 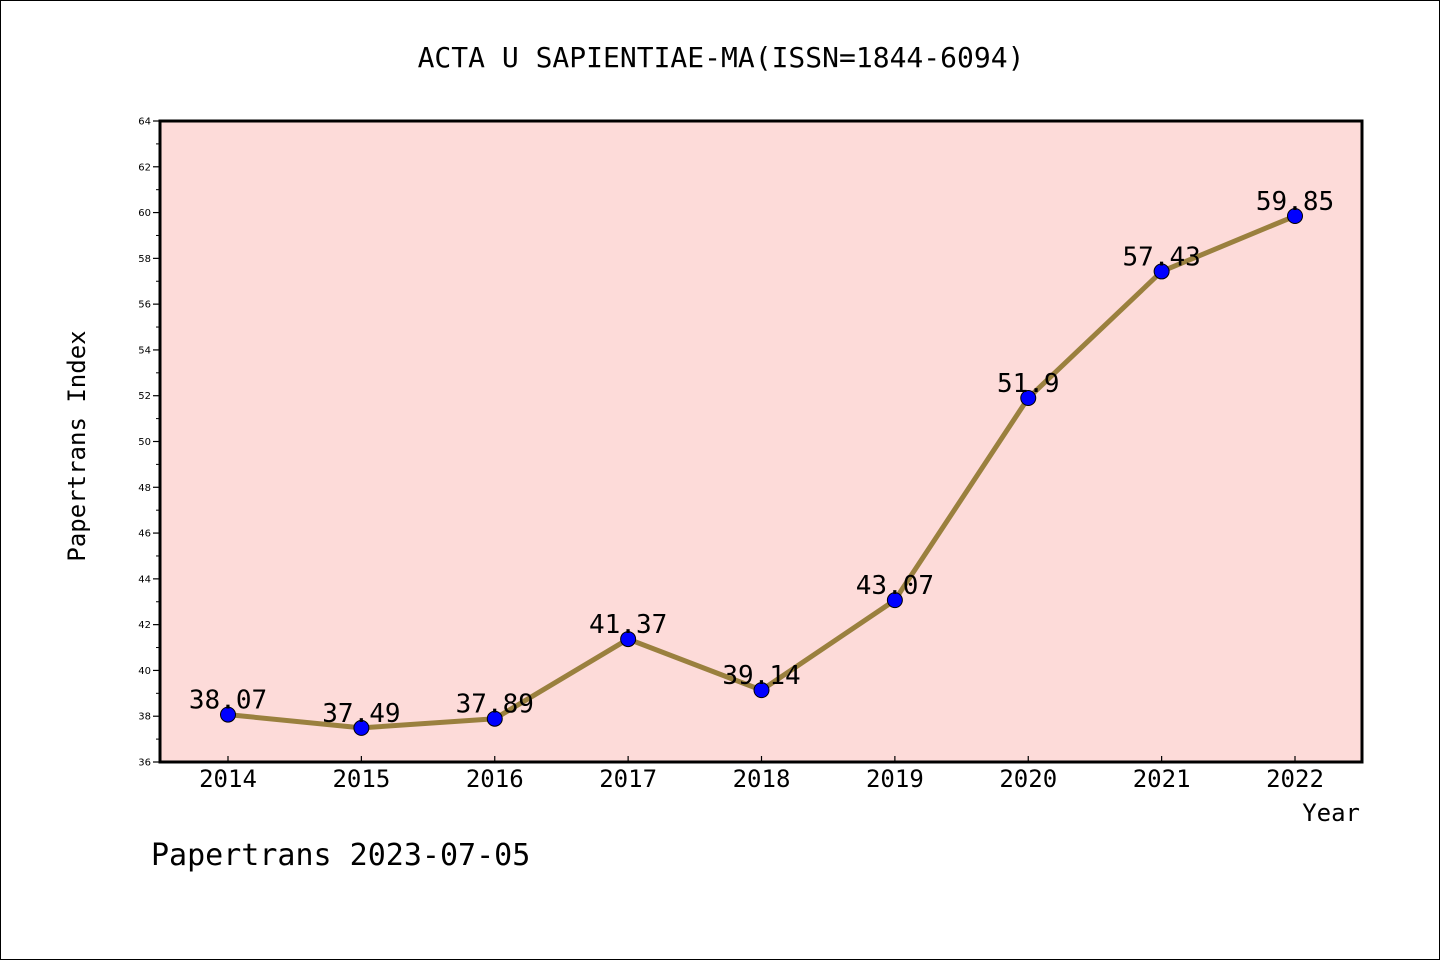 What do you see at coordinates (628, 625) in the screenshot?
I see `data-label: 41.37` at bounding box center [628, 625].